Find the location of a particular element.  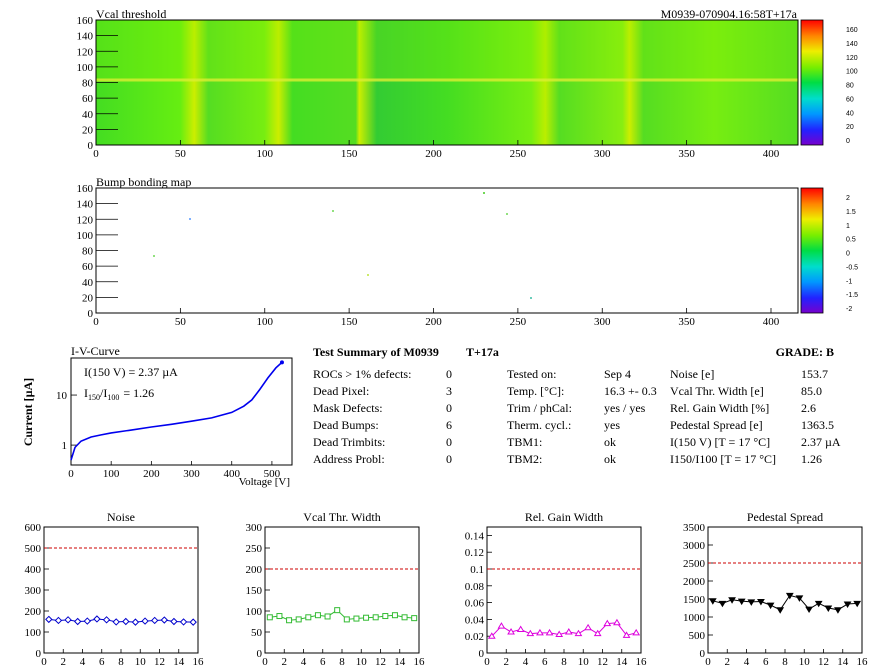

small-chart-x-tick-label: 2 is located at coordinates (285, 662).